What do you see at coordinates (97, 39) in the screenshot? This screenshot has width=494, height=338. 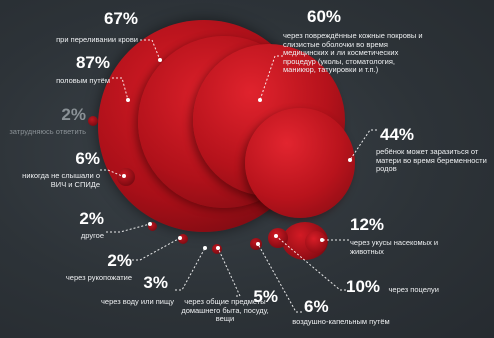 I see `stat-transfusion-text: при переливании крови` at bounding box center [97, 39].